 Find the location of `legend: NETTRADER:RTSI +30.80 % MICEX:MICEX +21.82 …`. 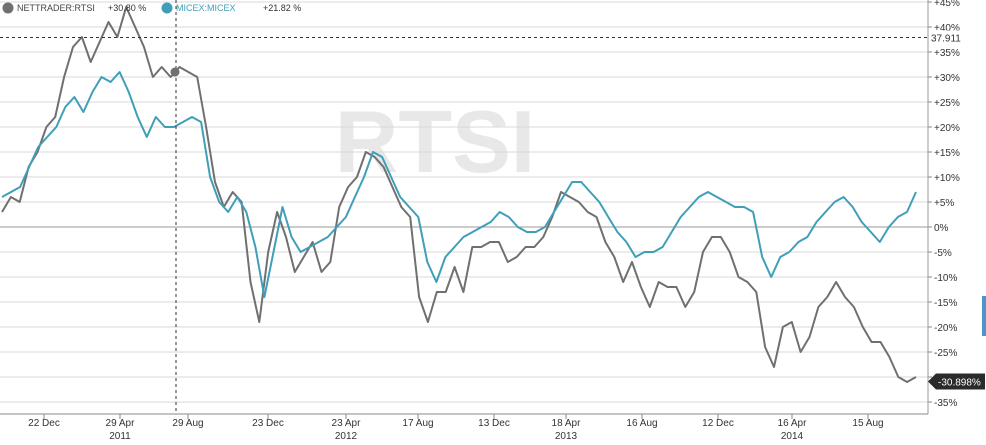

legend: NETTRADER:RTSI +30.80 % MICEX:MICEX +21.82 … is located at coordinates (151, 8).